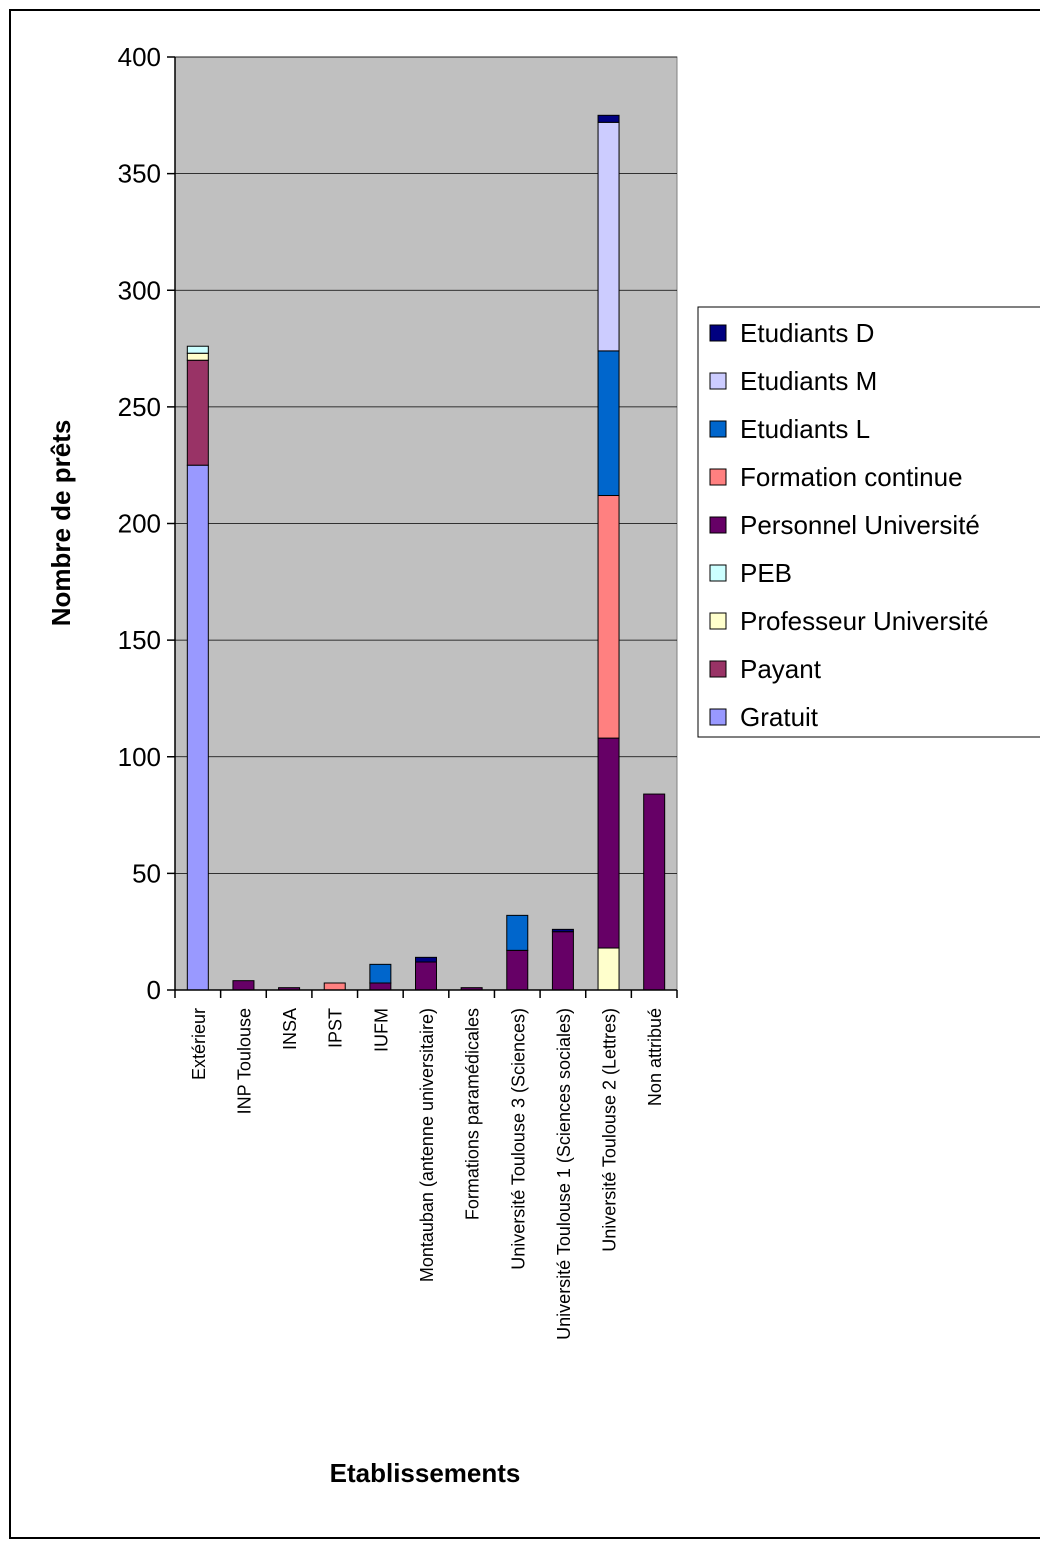 This screenshot has width=1040, height=1550. I want to click on x-tick-label: INP Toulouse, so click(244, 1061).